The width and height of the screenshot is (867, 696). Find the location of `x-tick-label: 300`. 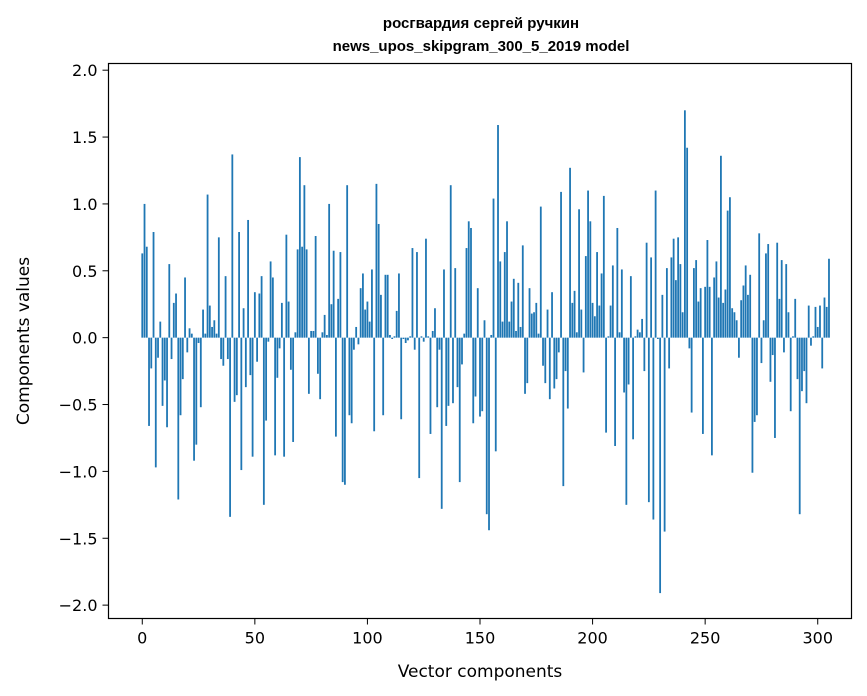

x-tick-label: 300 is located at coordinates (817, 638).